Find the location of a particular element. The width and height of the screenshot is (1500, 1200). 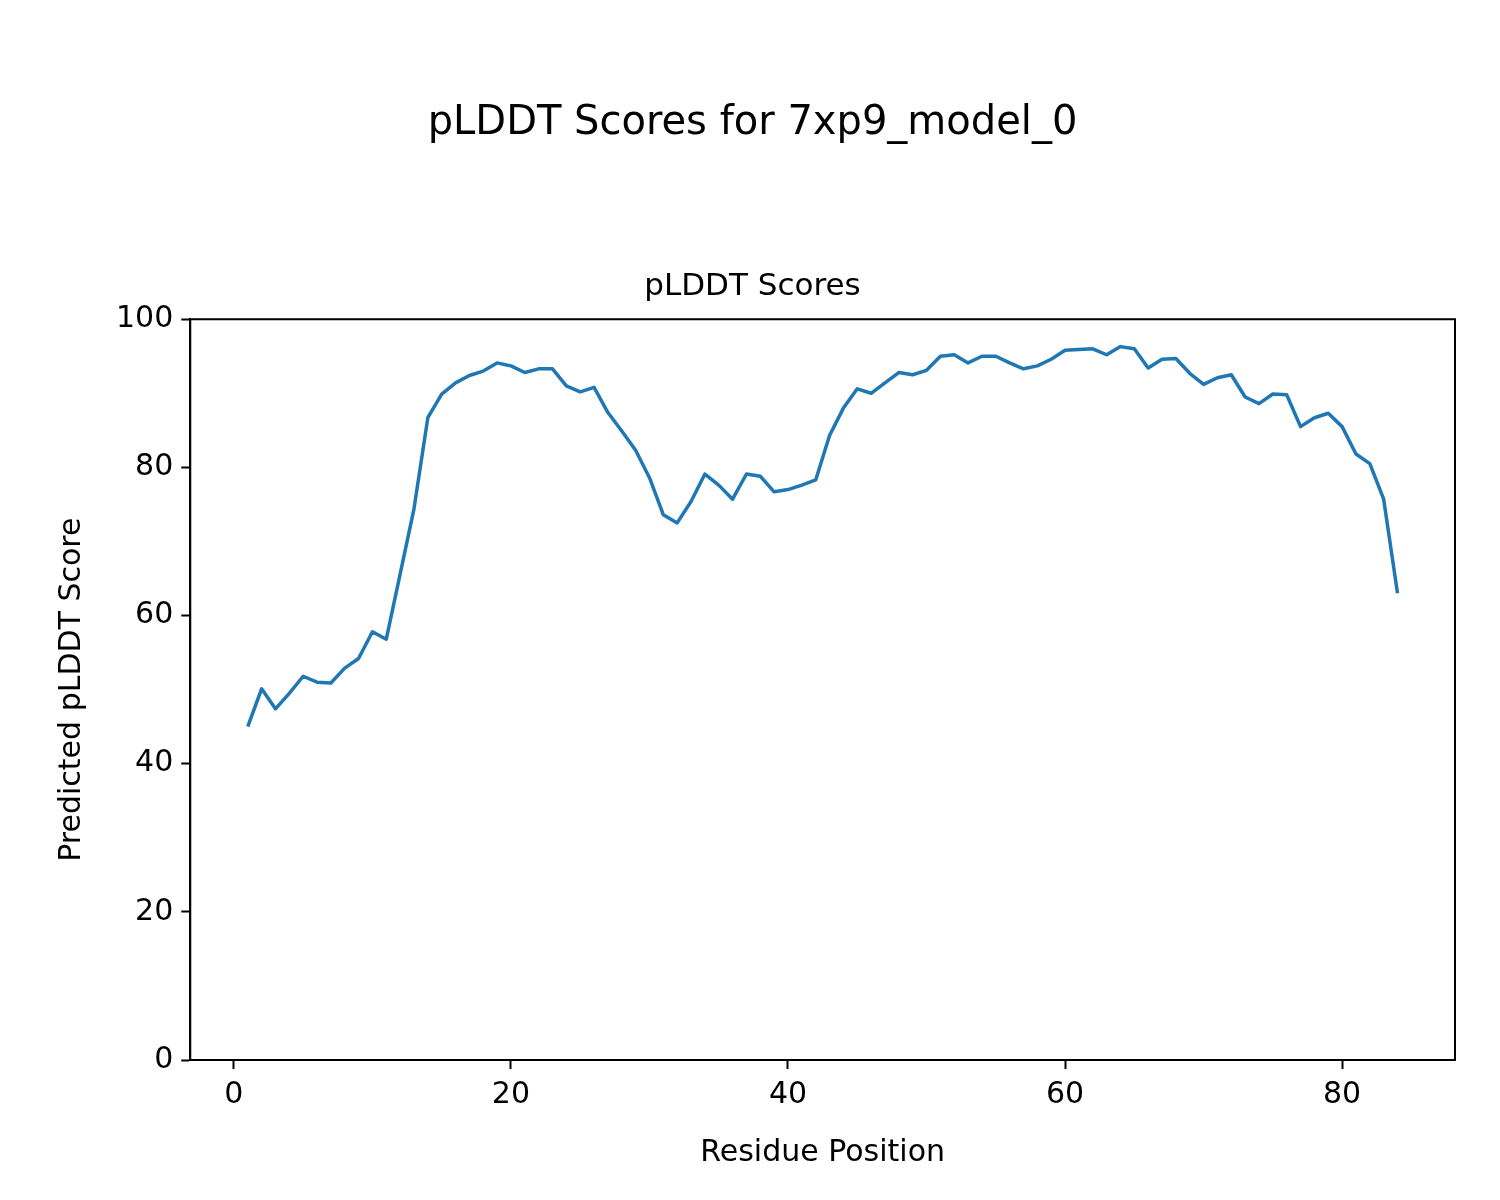

x-tick-label: 80 is located at coordinates (1342, 1092).